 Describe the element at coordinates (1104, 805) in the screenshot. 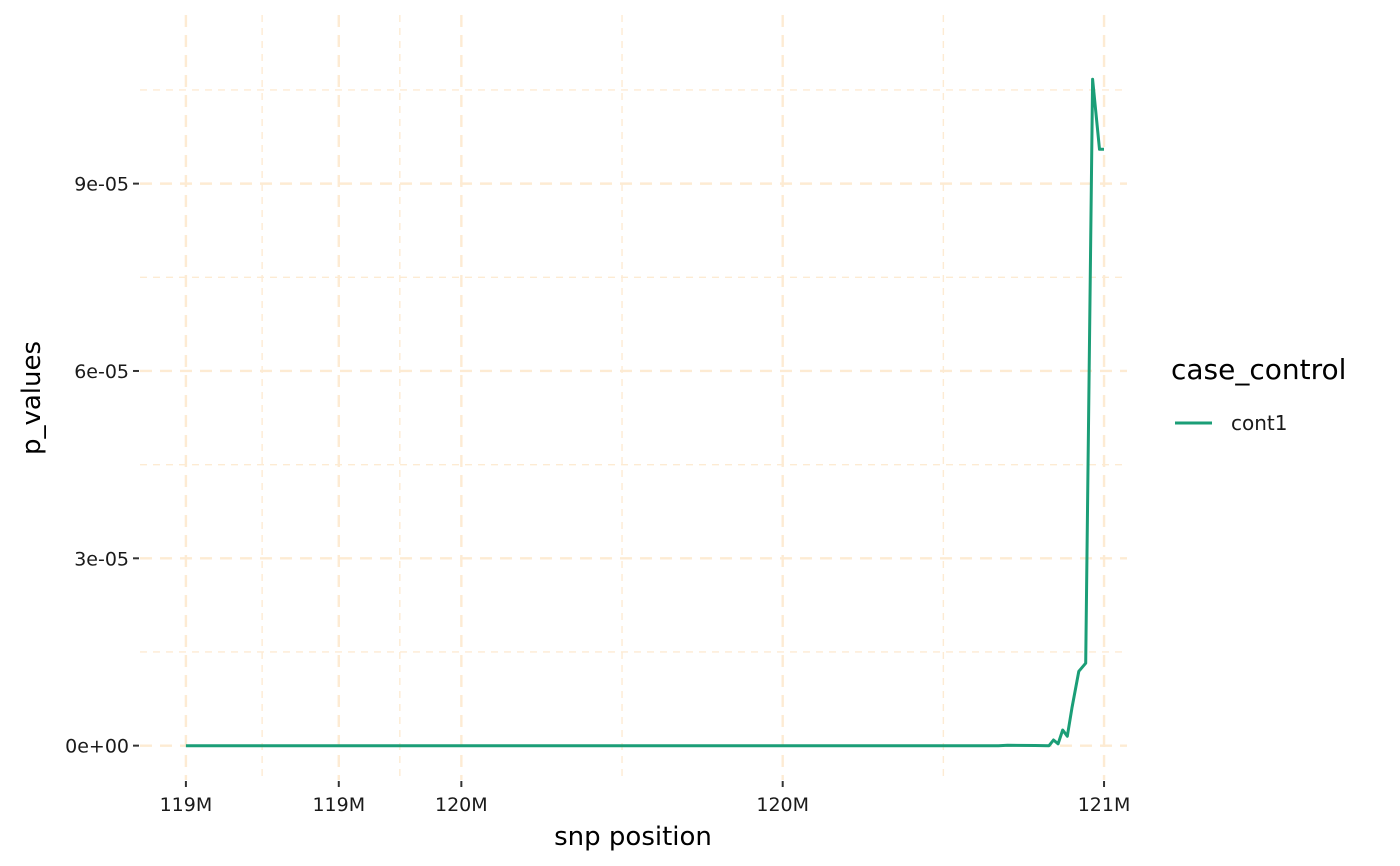

I see `x-tick-label: 121M` at that location.